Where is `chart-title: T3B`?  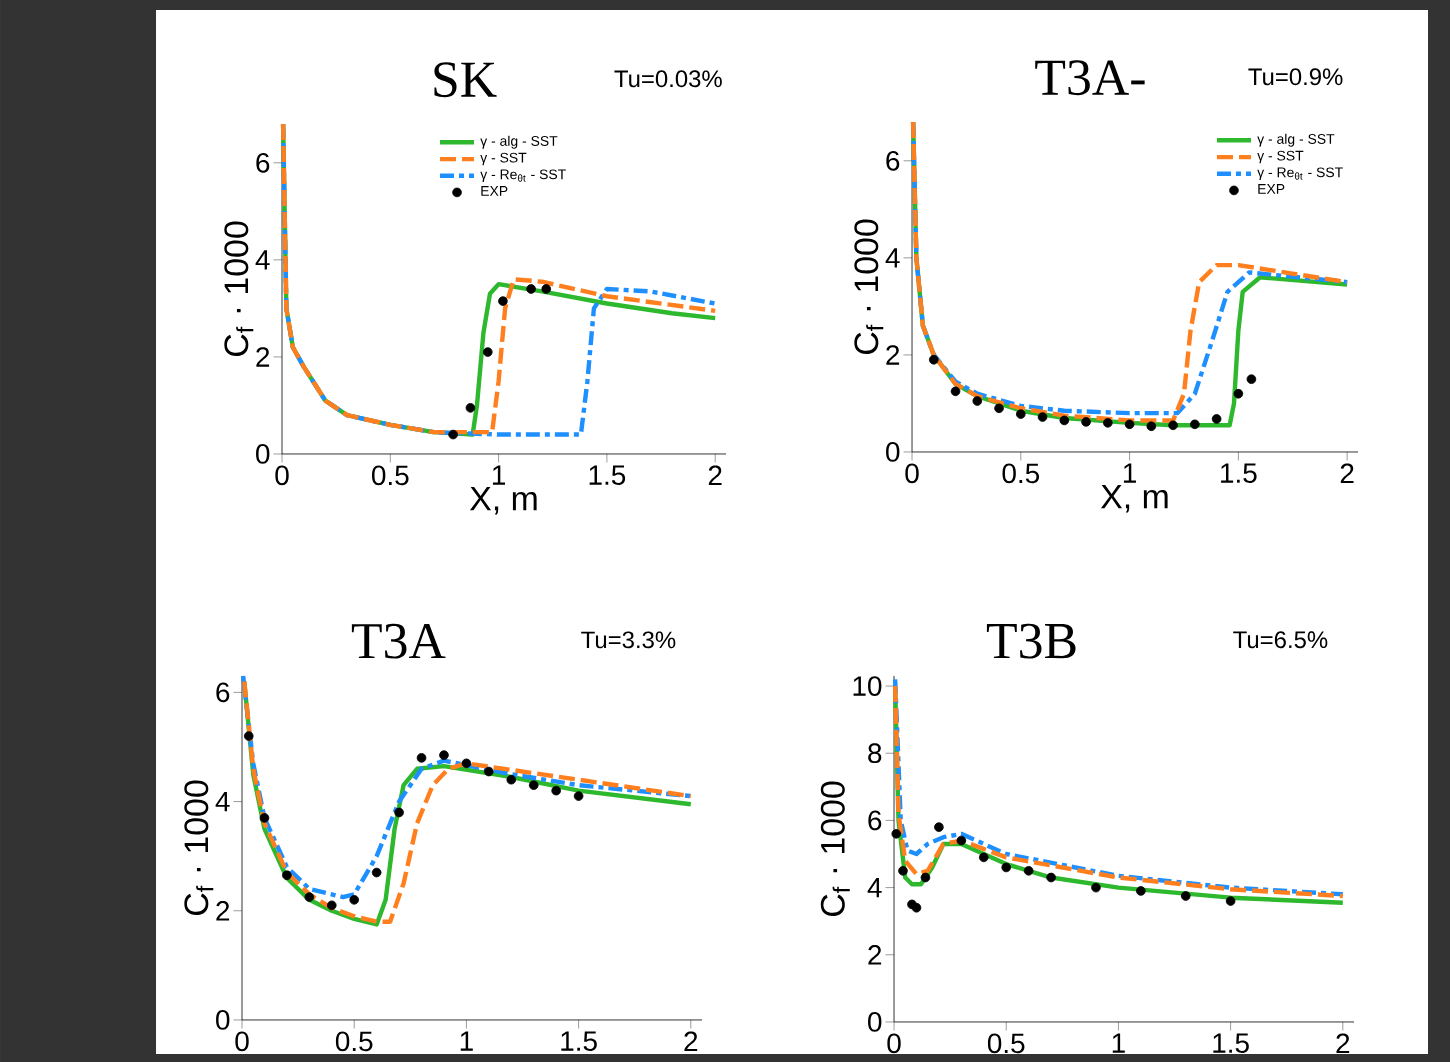
chart-title: T3B is located at coordinates (1031, 641).